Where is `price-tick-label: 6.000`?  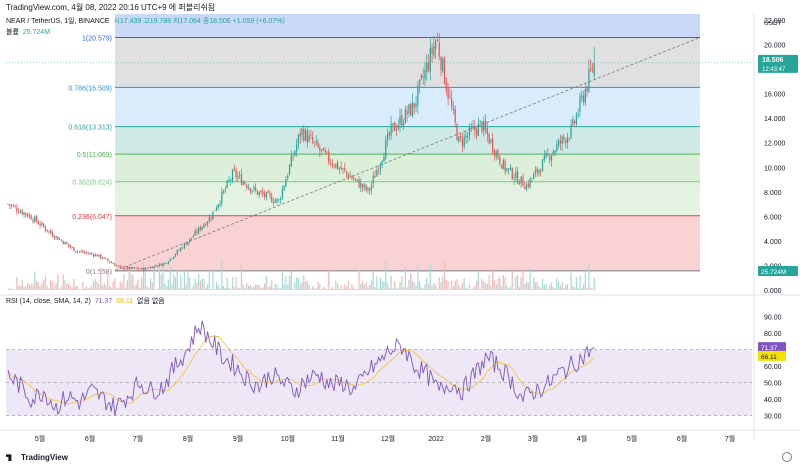 price-tick-label: 6.000 is located at coordinates (773, 217).